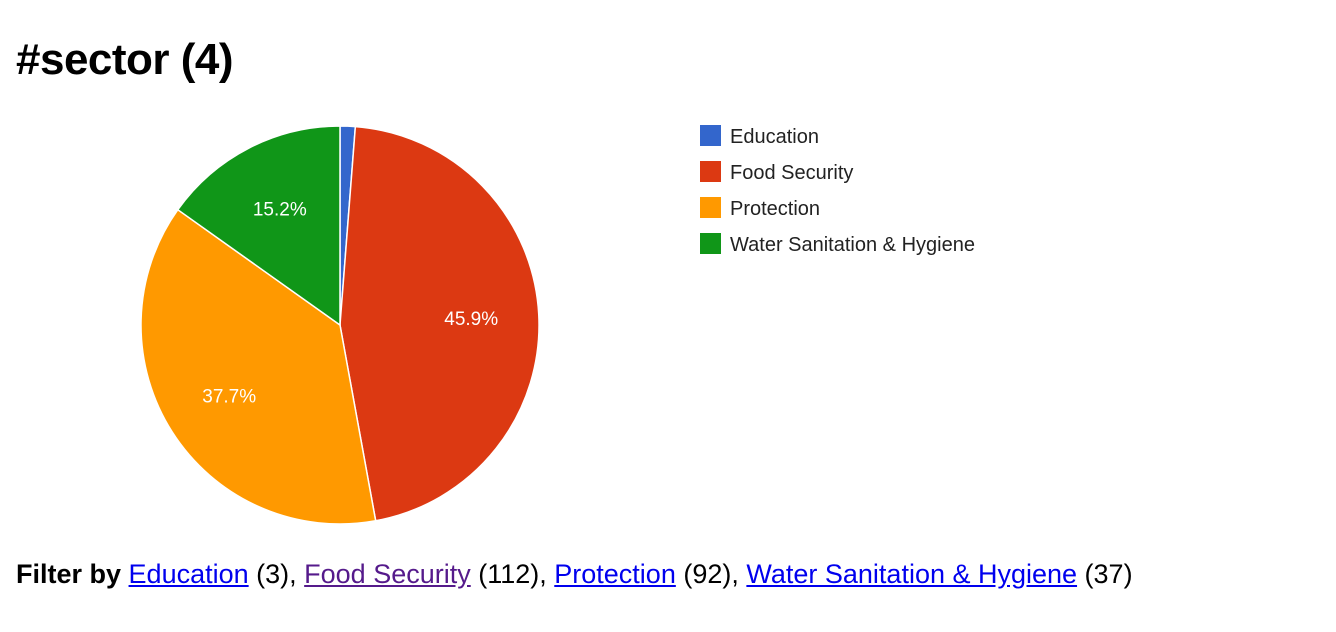 The height and width of the screenshot is (632, 1336). What do you see at coordinates (912, 574) in the screenshot?
I see `filter-link-water-sanitation-and-hygiene: Water Sanitation & Hygiene` at bounding box center [912, 574].